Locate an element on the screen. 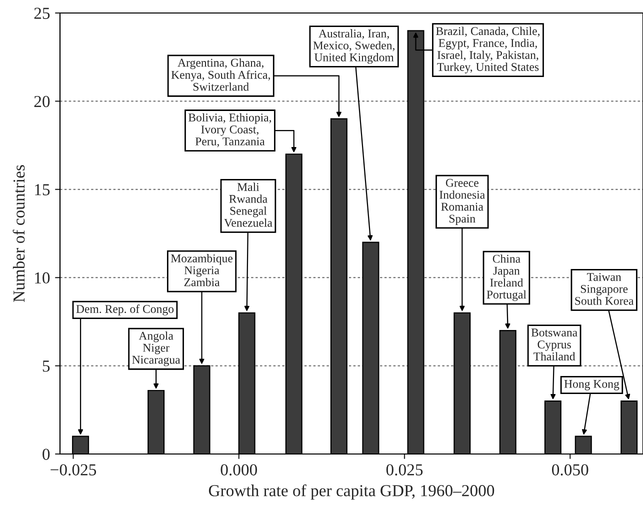  annotation: Botswana Cyprus Thailand is located at coordinates (554, 344).